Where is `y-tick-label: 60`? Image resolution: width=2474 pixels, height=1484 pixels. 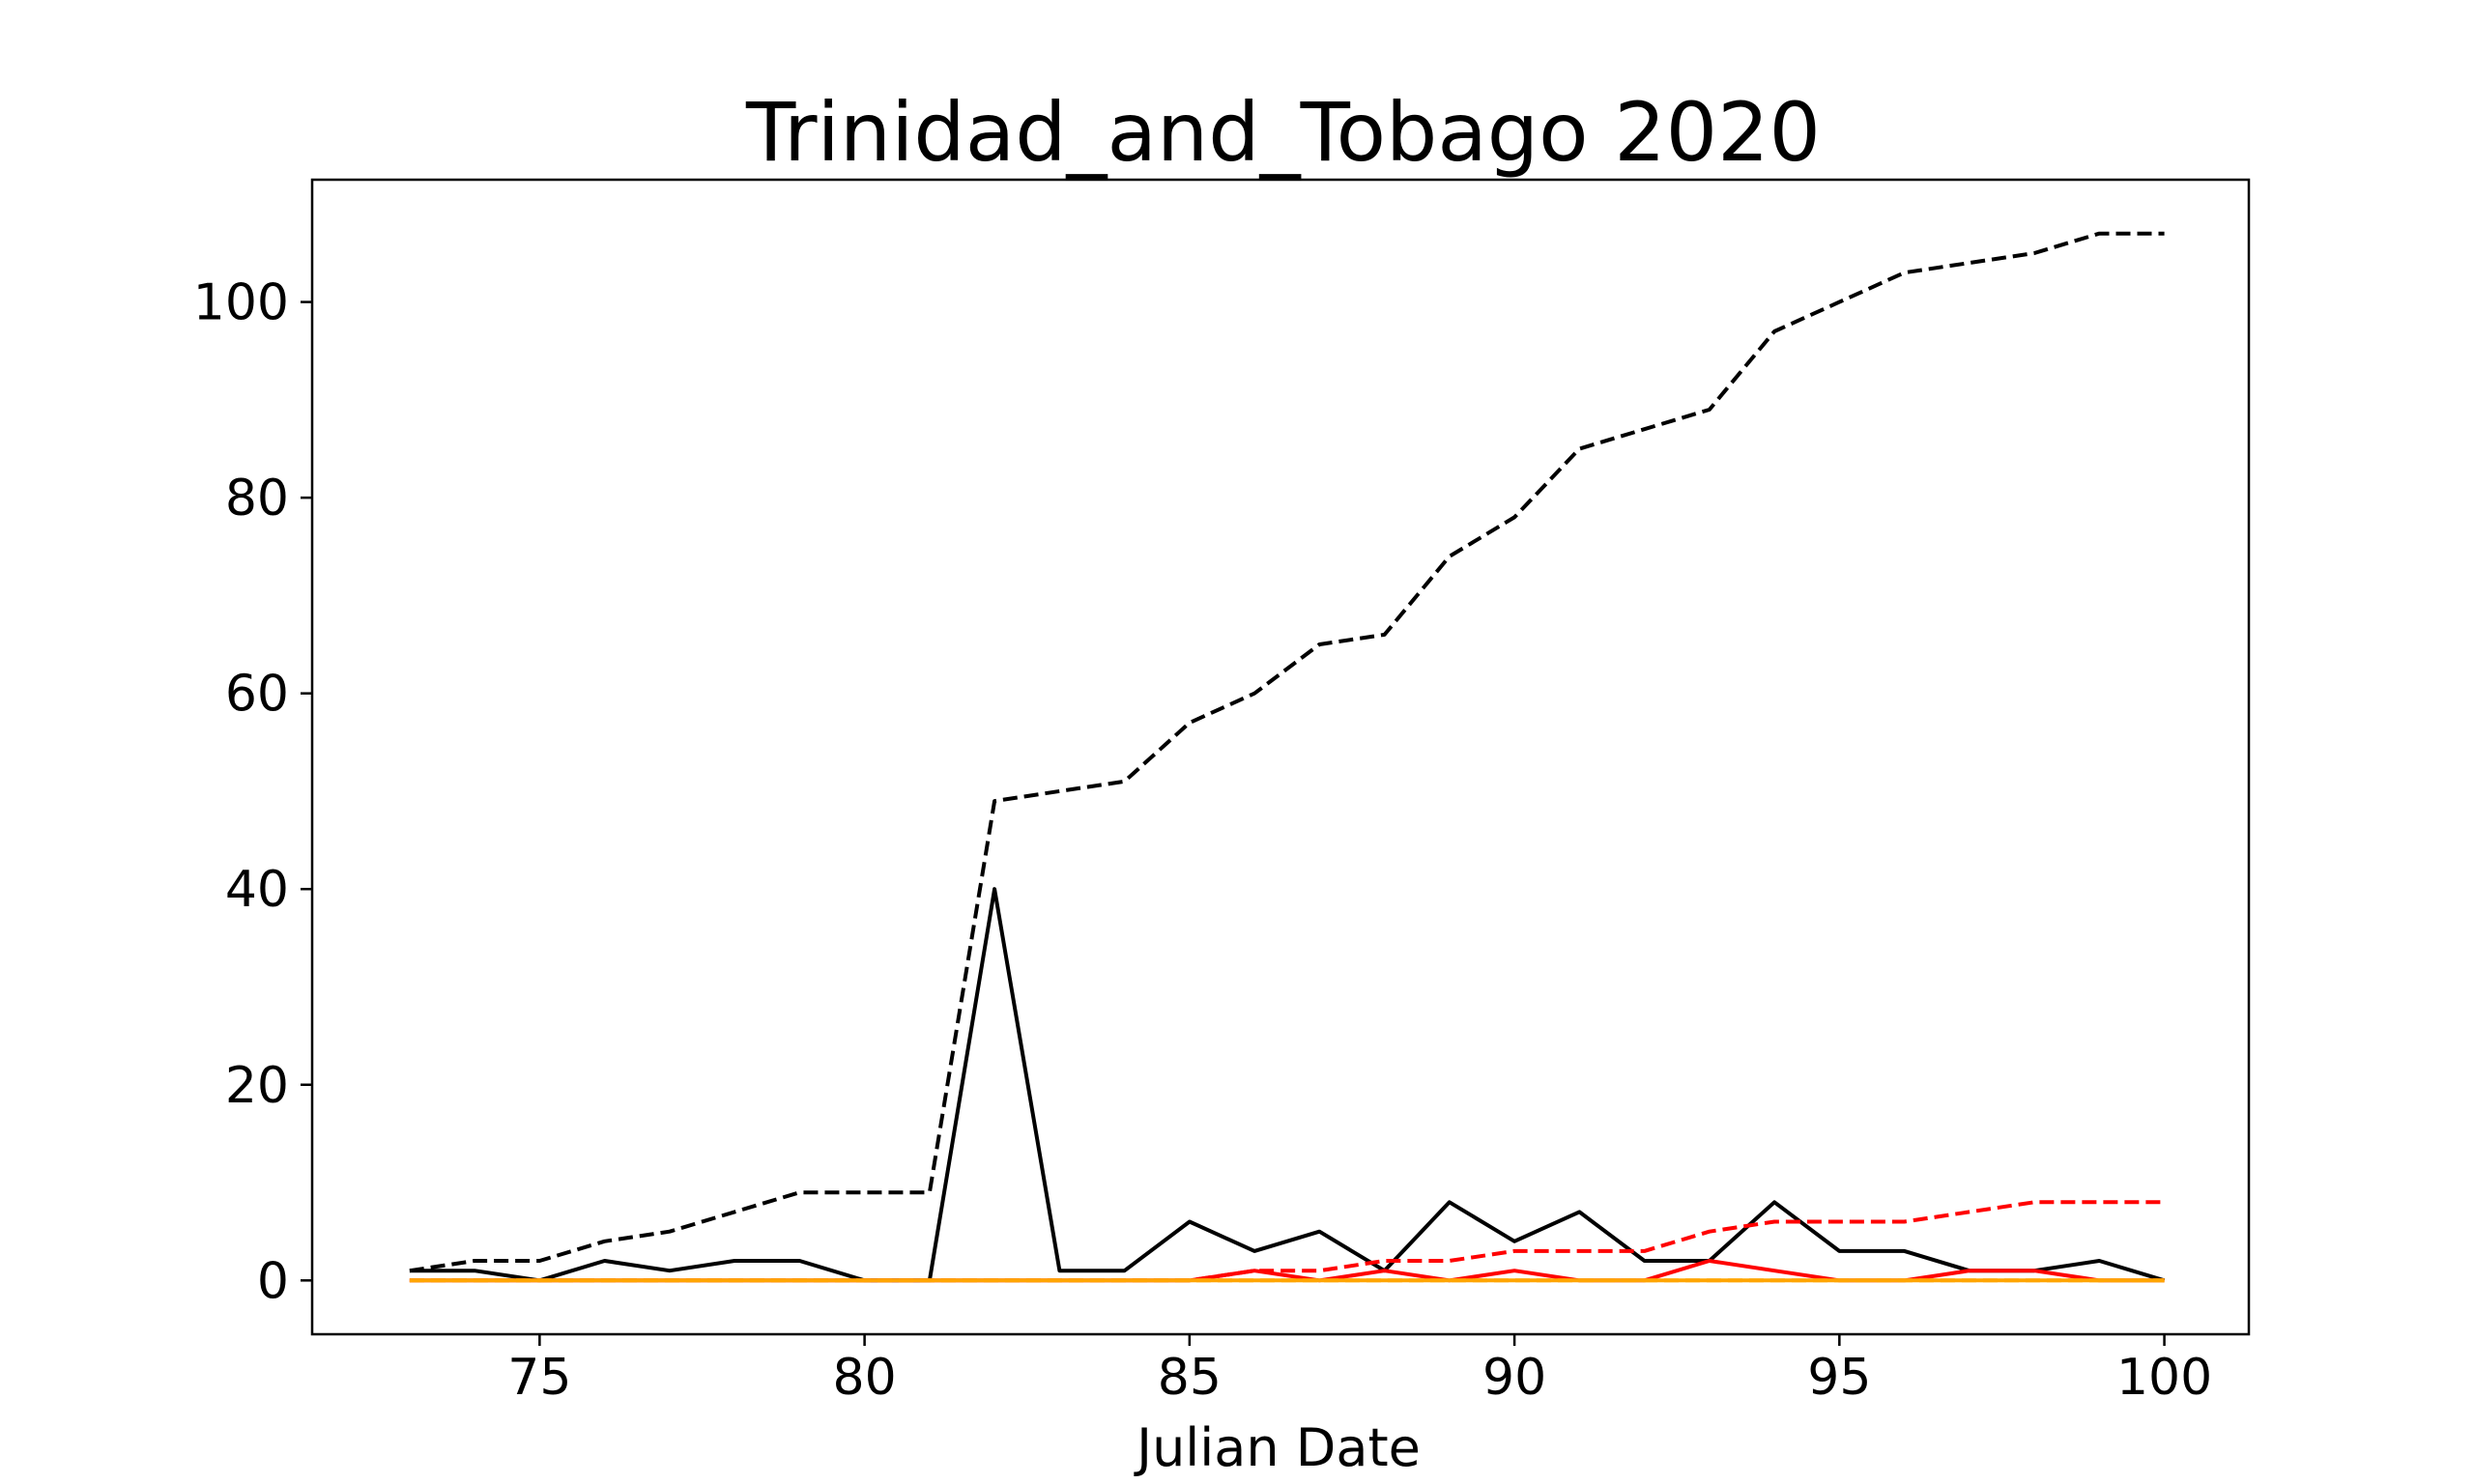 y-tick-label: 60 is located at coordinates (257, 695).